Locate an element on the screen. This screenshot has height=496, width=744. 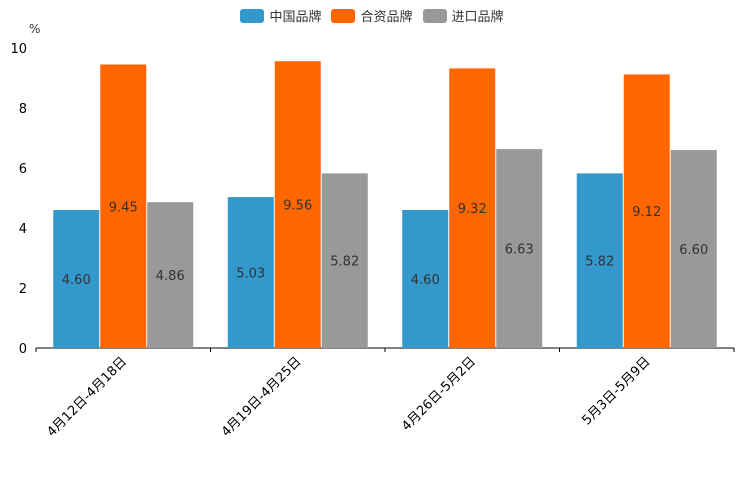
legend-label-china-brand: 中国品牌 is located at coordinates (295, 17).